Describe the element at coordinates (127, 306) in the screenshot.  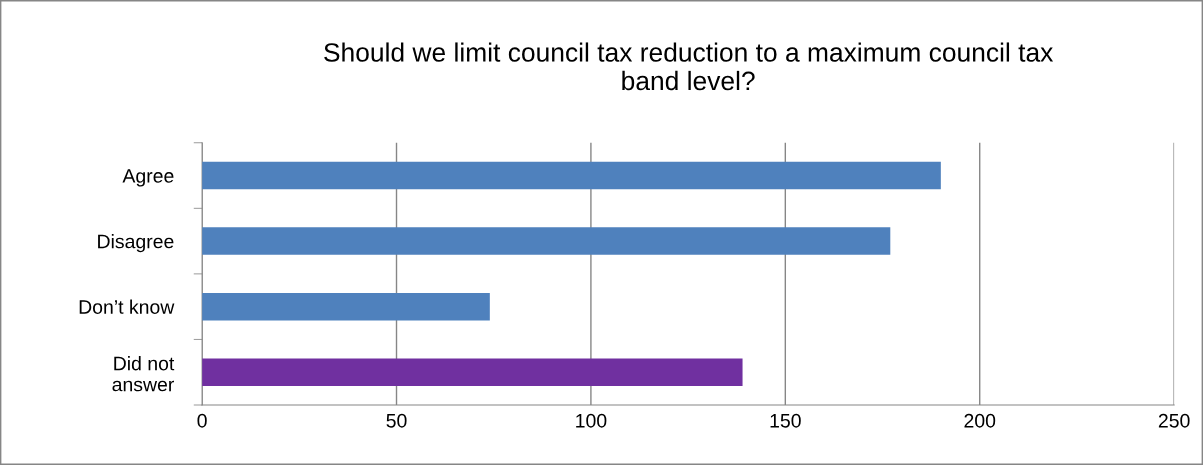
I see `y-tick-label: Don’t know` at that location.